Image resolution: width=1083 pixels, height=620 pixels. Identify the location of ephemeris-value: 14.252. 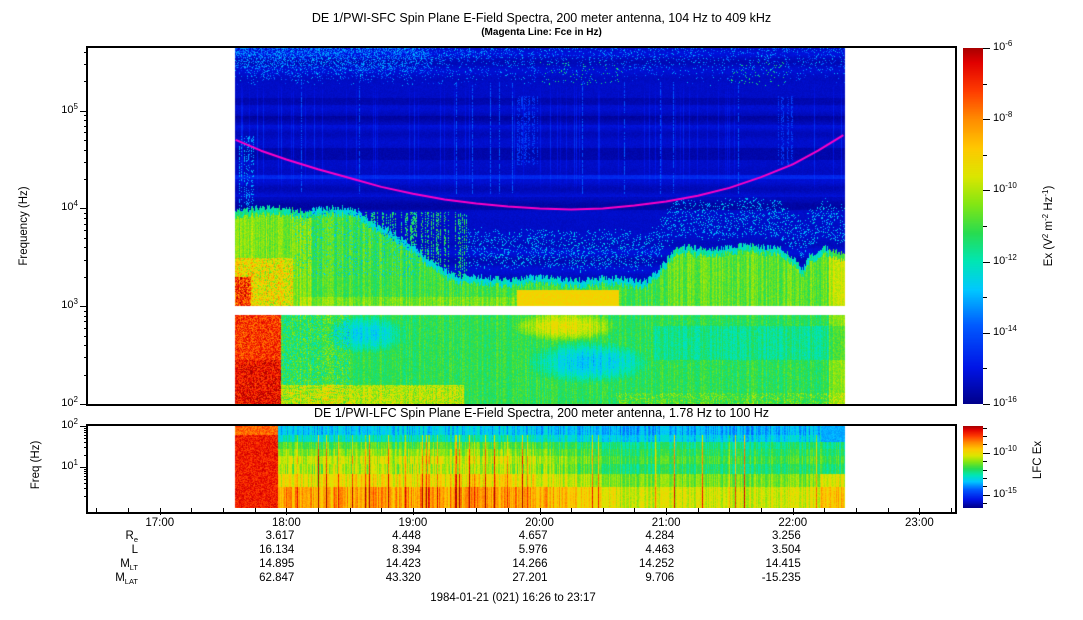
(656, 564).